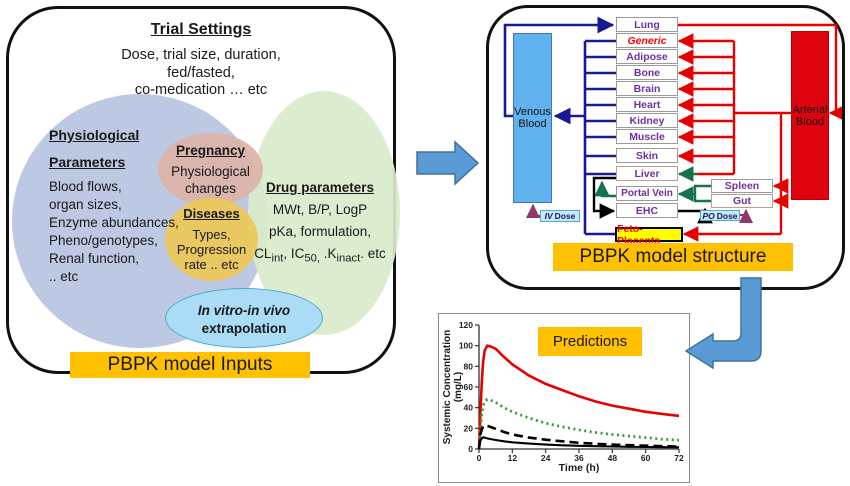 The height and width of the screenshot is (486, 850). Describe the element at coordinates (210, 150) in the screenshot. I see `pregnancy-title: Pregnancy` at that location.